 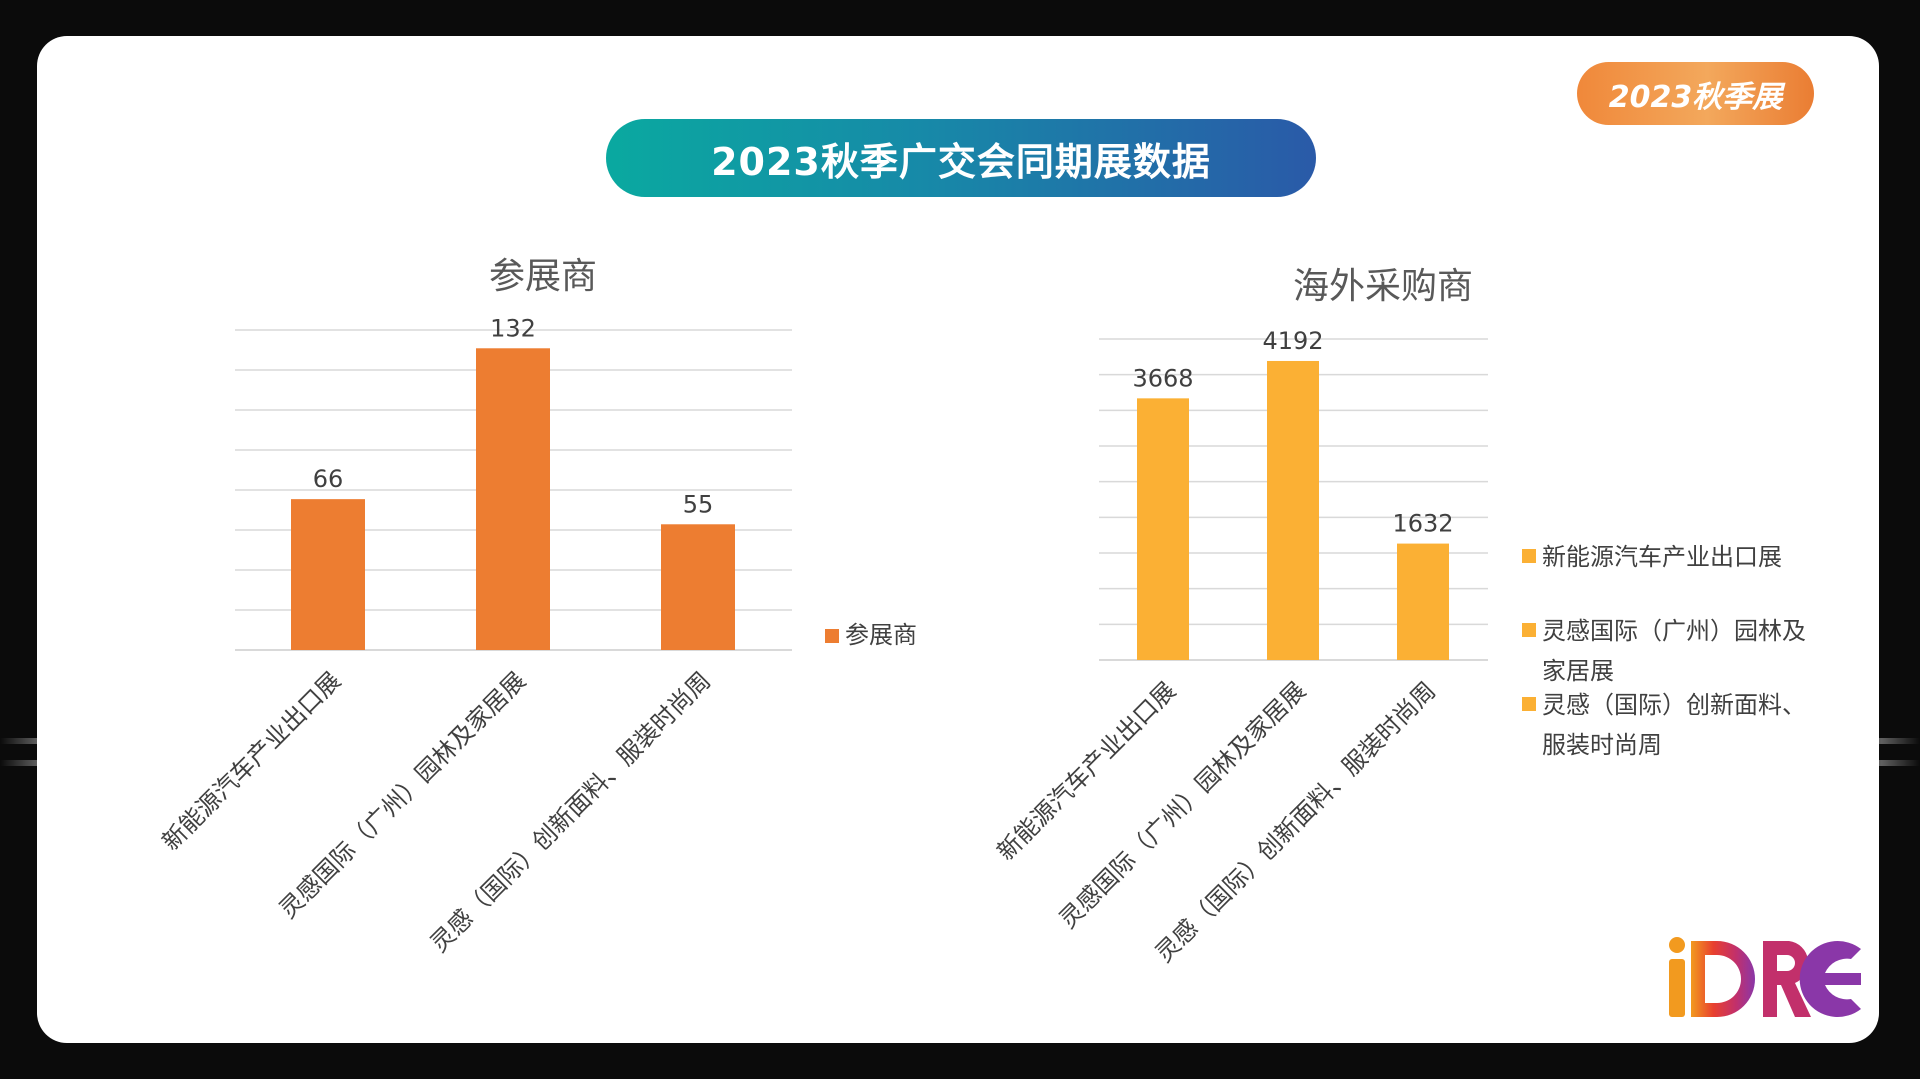 What do you see at coordinates (1182, 804) in the screenshot?
I see `category-label: 灵感国际（广州）园林及家居展` at bounding box center [1182, 804].